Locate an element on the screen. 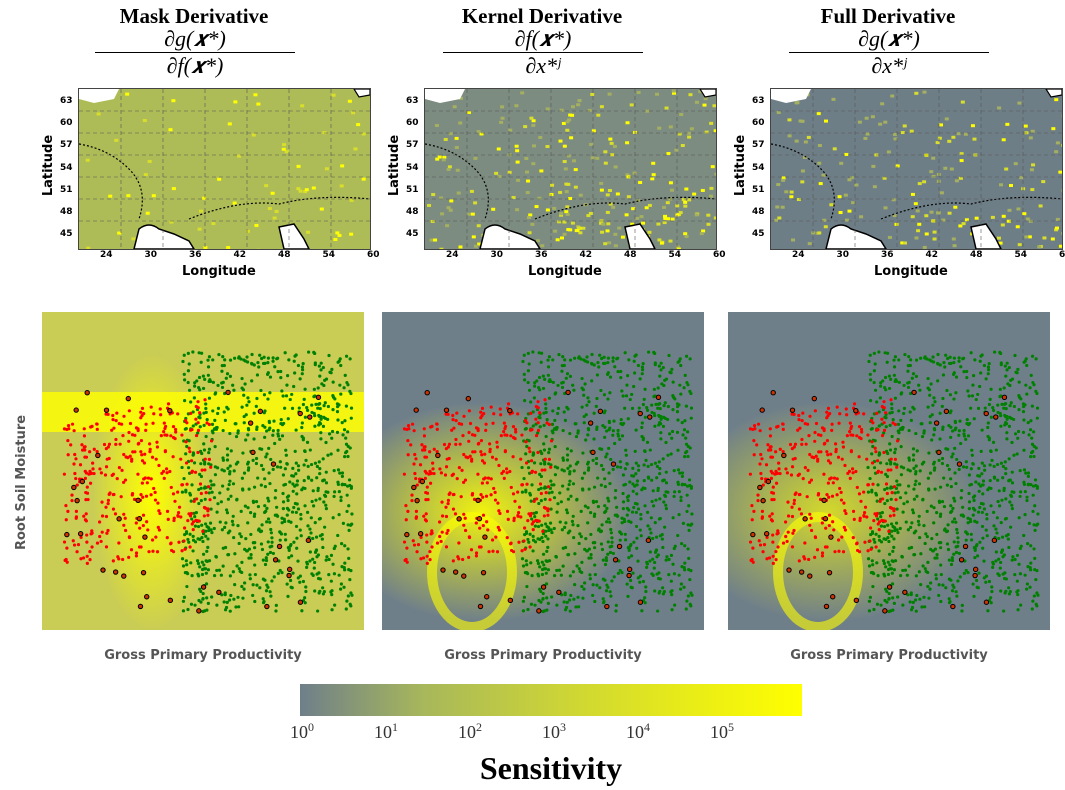  colorbar-tick-exp: 1 is located at coordinates (395, 727).